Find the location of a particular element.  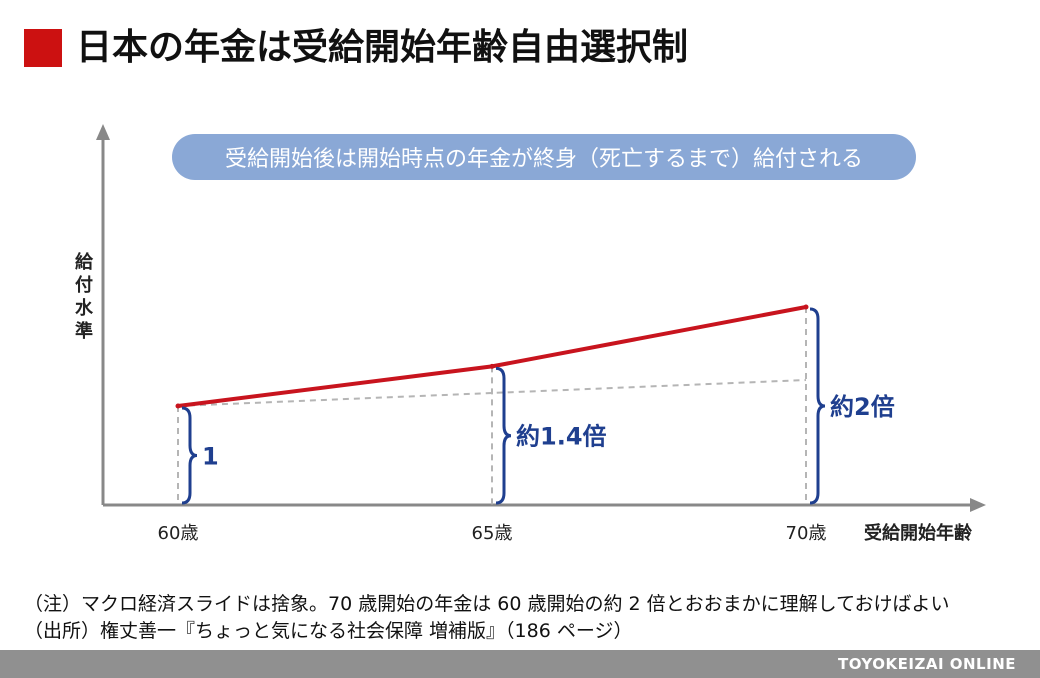

source-text: （出所）権丈善一『ちょっと気になる社会保障 増補版』（186 ページ） is located at coordinates (328, 631).